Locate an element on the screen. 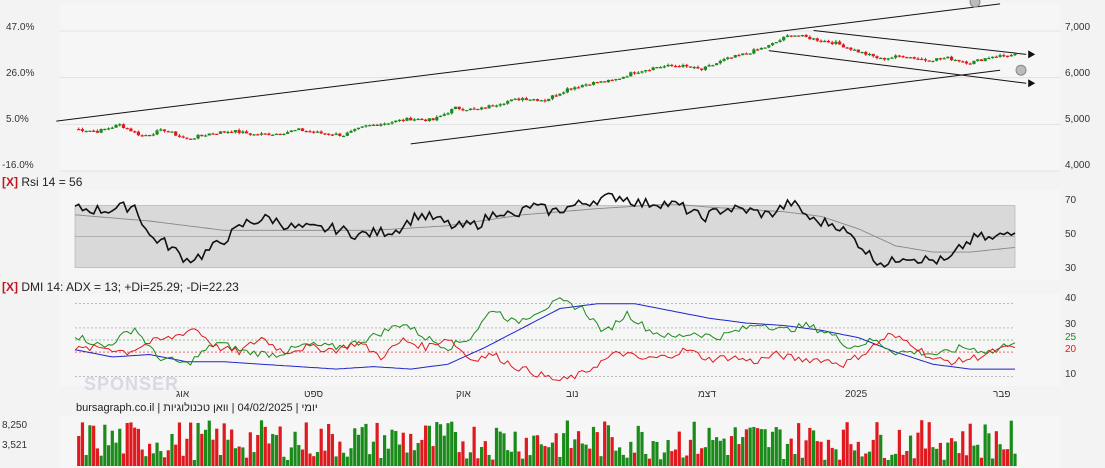 The width and height of the screenshot is (1105, 468). price-tick: 4,000 is located at coordinates (1078, 165).